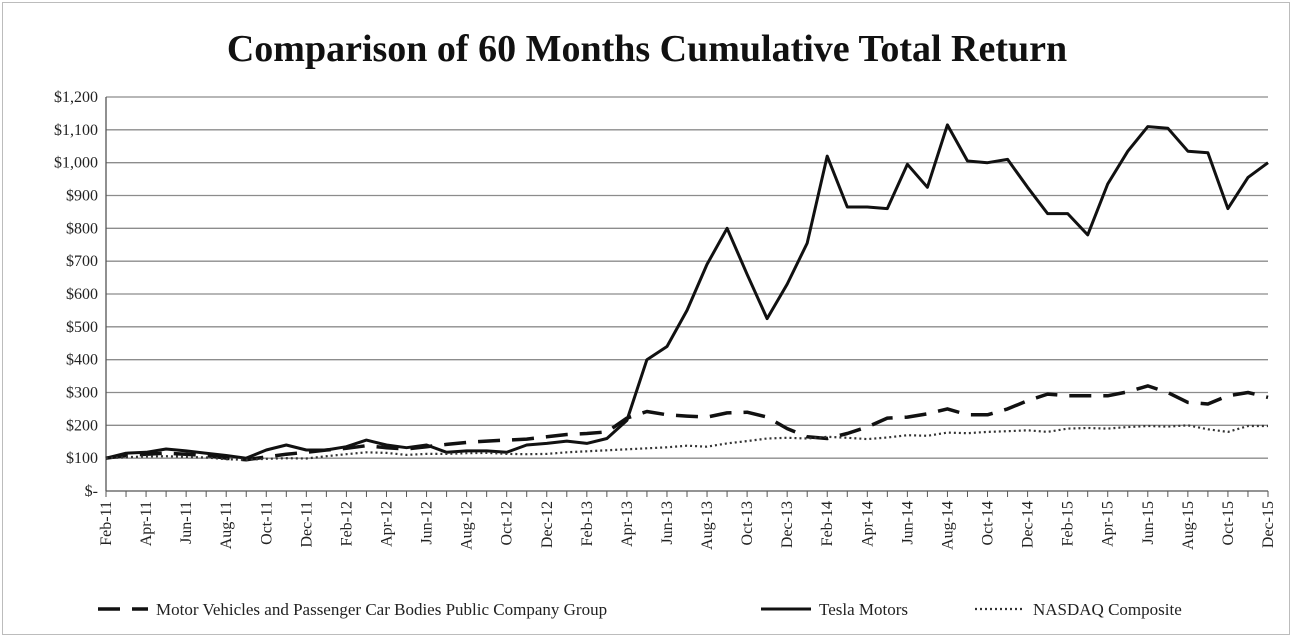  I want to click on y-tick-label: $500, so click(82, 327).